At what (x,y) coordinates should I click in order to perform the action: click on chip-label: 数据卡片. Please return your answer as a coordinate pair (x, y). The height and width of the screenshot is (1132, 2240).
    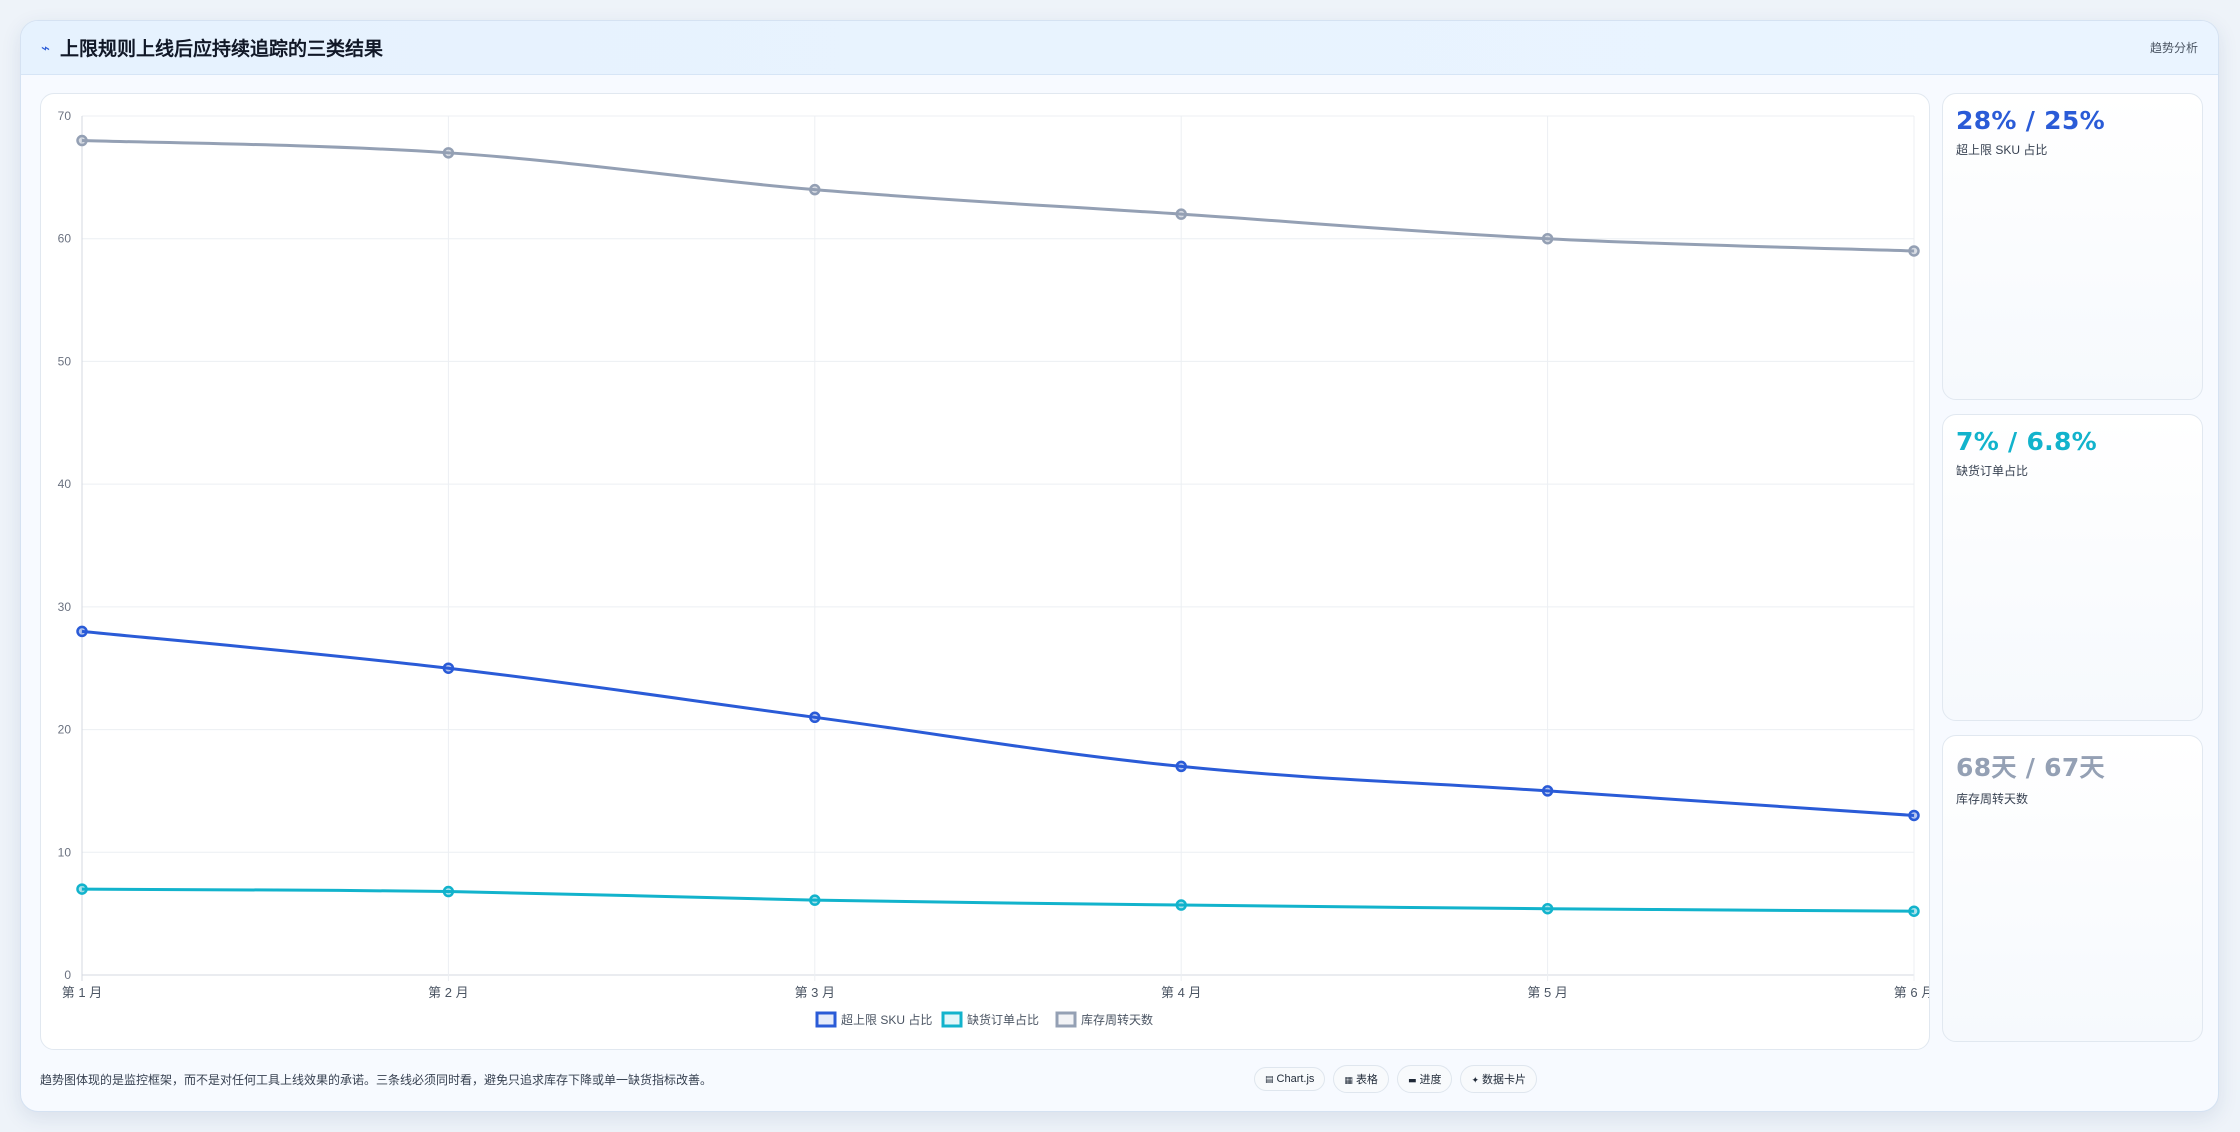
    Looking at the image, I should click on (1504, 1080).